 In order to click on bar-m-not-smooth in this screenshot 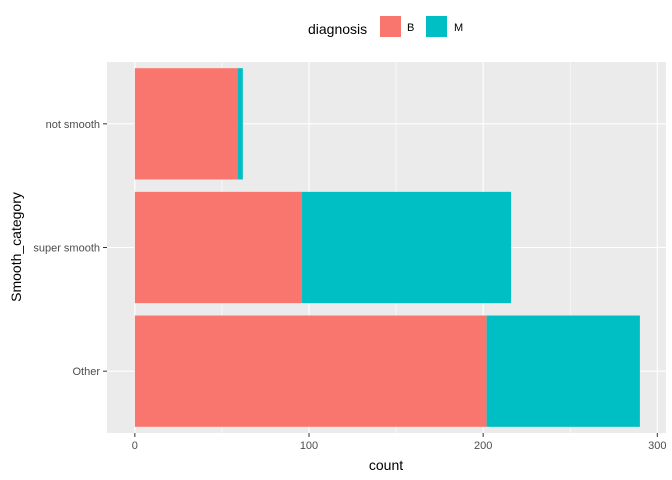, I will do `click(240, 124)`.